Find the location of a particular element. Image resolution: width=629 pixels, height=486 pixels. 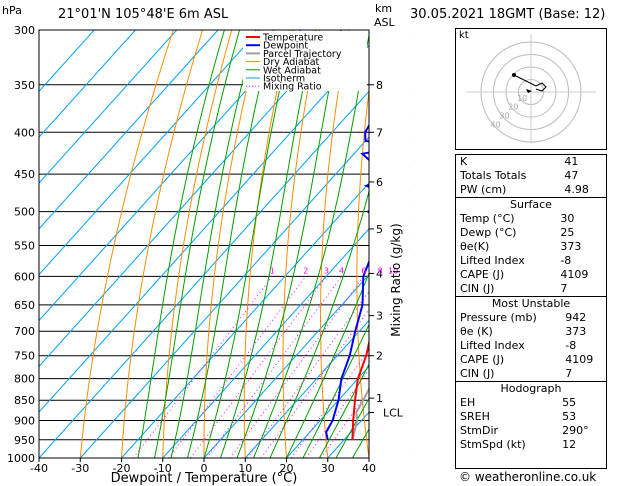

index-row: Totals Totals 47 is located at coordinates (531, 176).